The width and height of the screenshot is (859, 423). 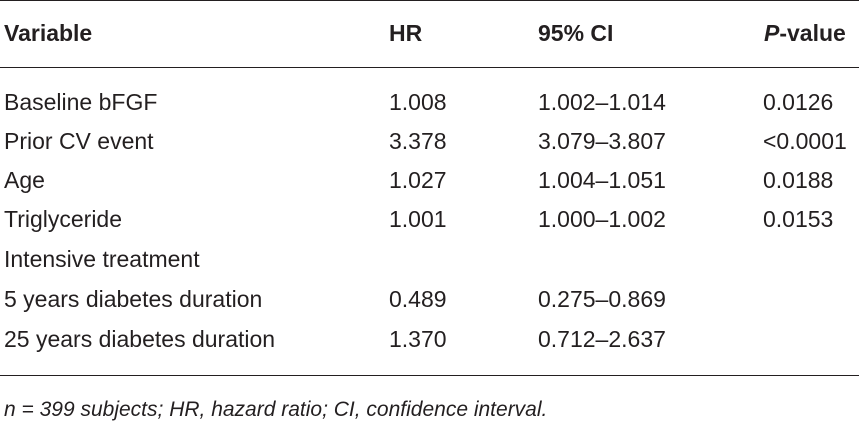 What do you see at coordinates (798, 180) in the screenshot?
I see `table-cell-p: 0.0188` at bounding box center [798, 180].